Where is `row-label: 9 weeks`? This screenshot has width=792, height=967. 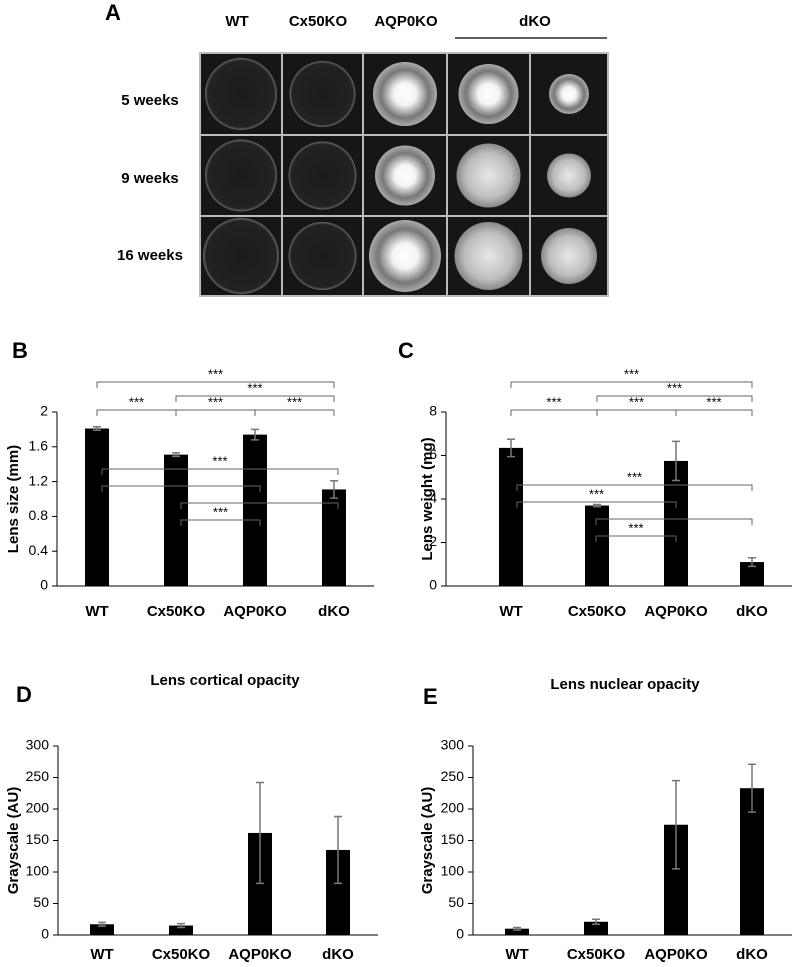
row-label: 9 weeks is located at coordinates (150, 178).